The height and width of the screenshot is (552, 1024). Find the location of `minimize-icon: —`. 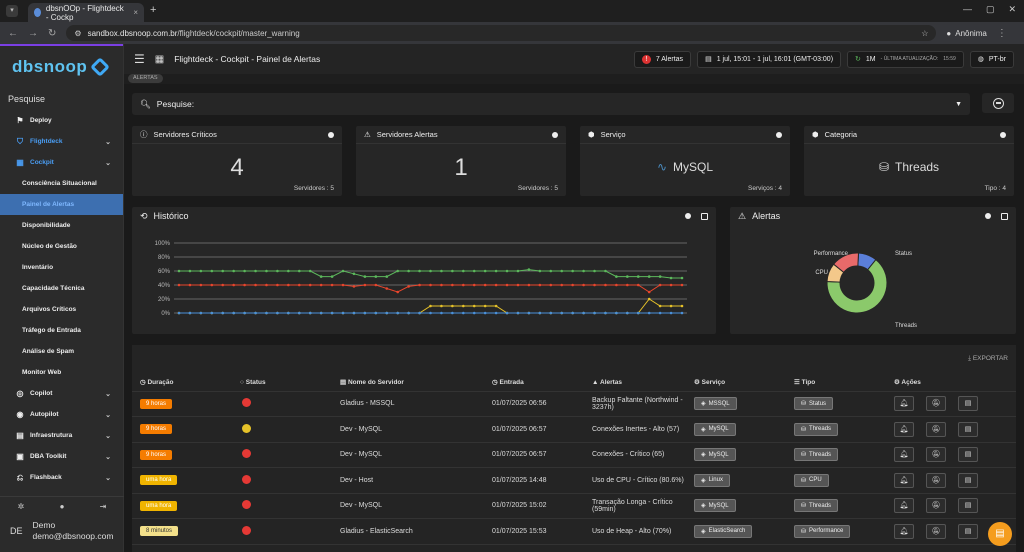

minimize-icon: — is located at coordinates (967, 9).